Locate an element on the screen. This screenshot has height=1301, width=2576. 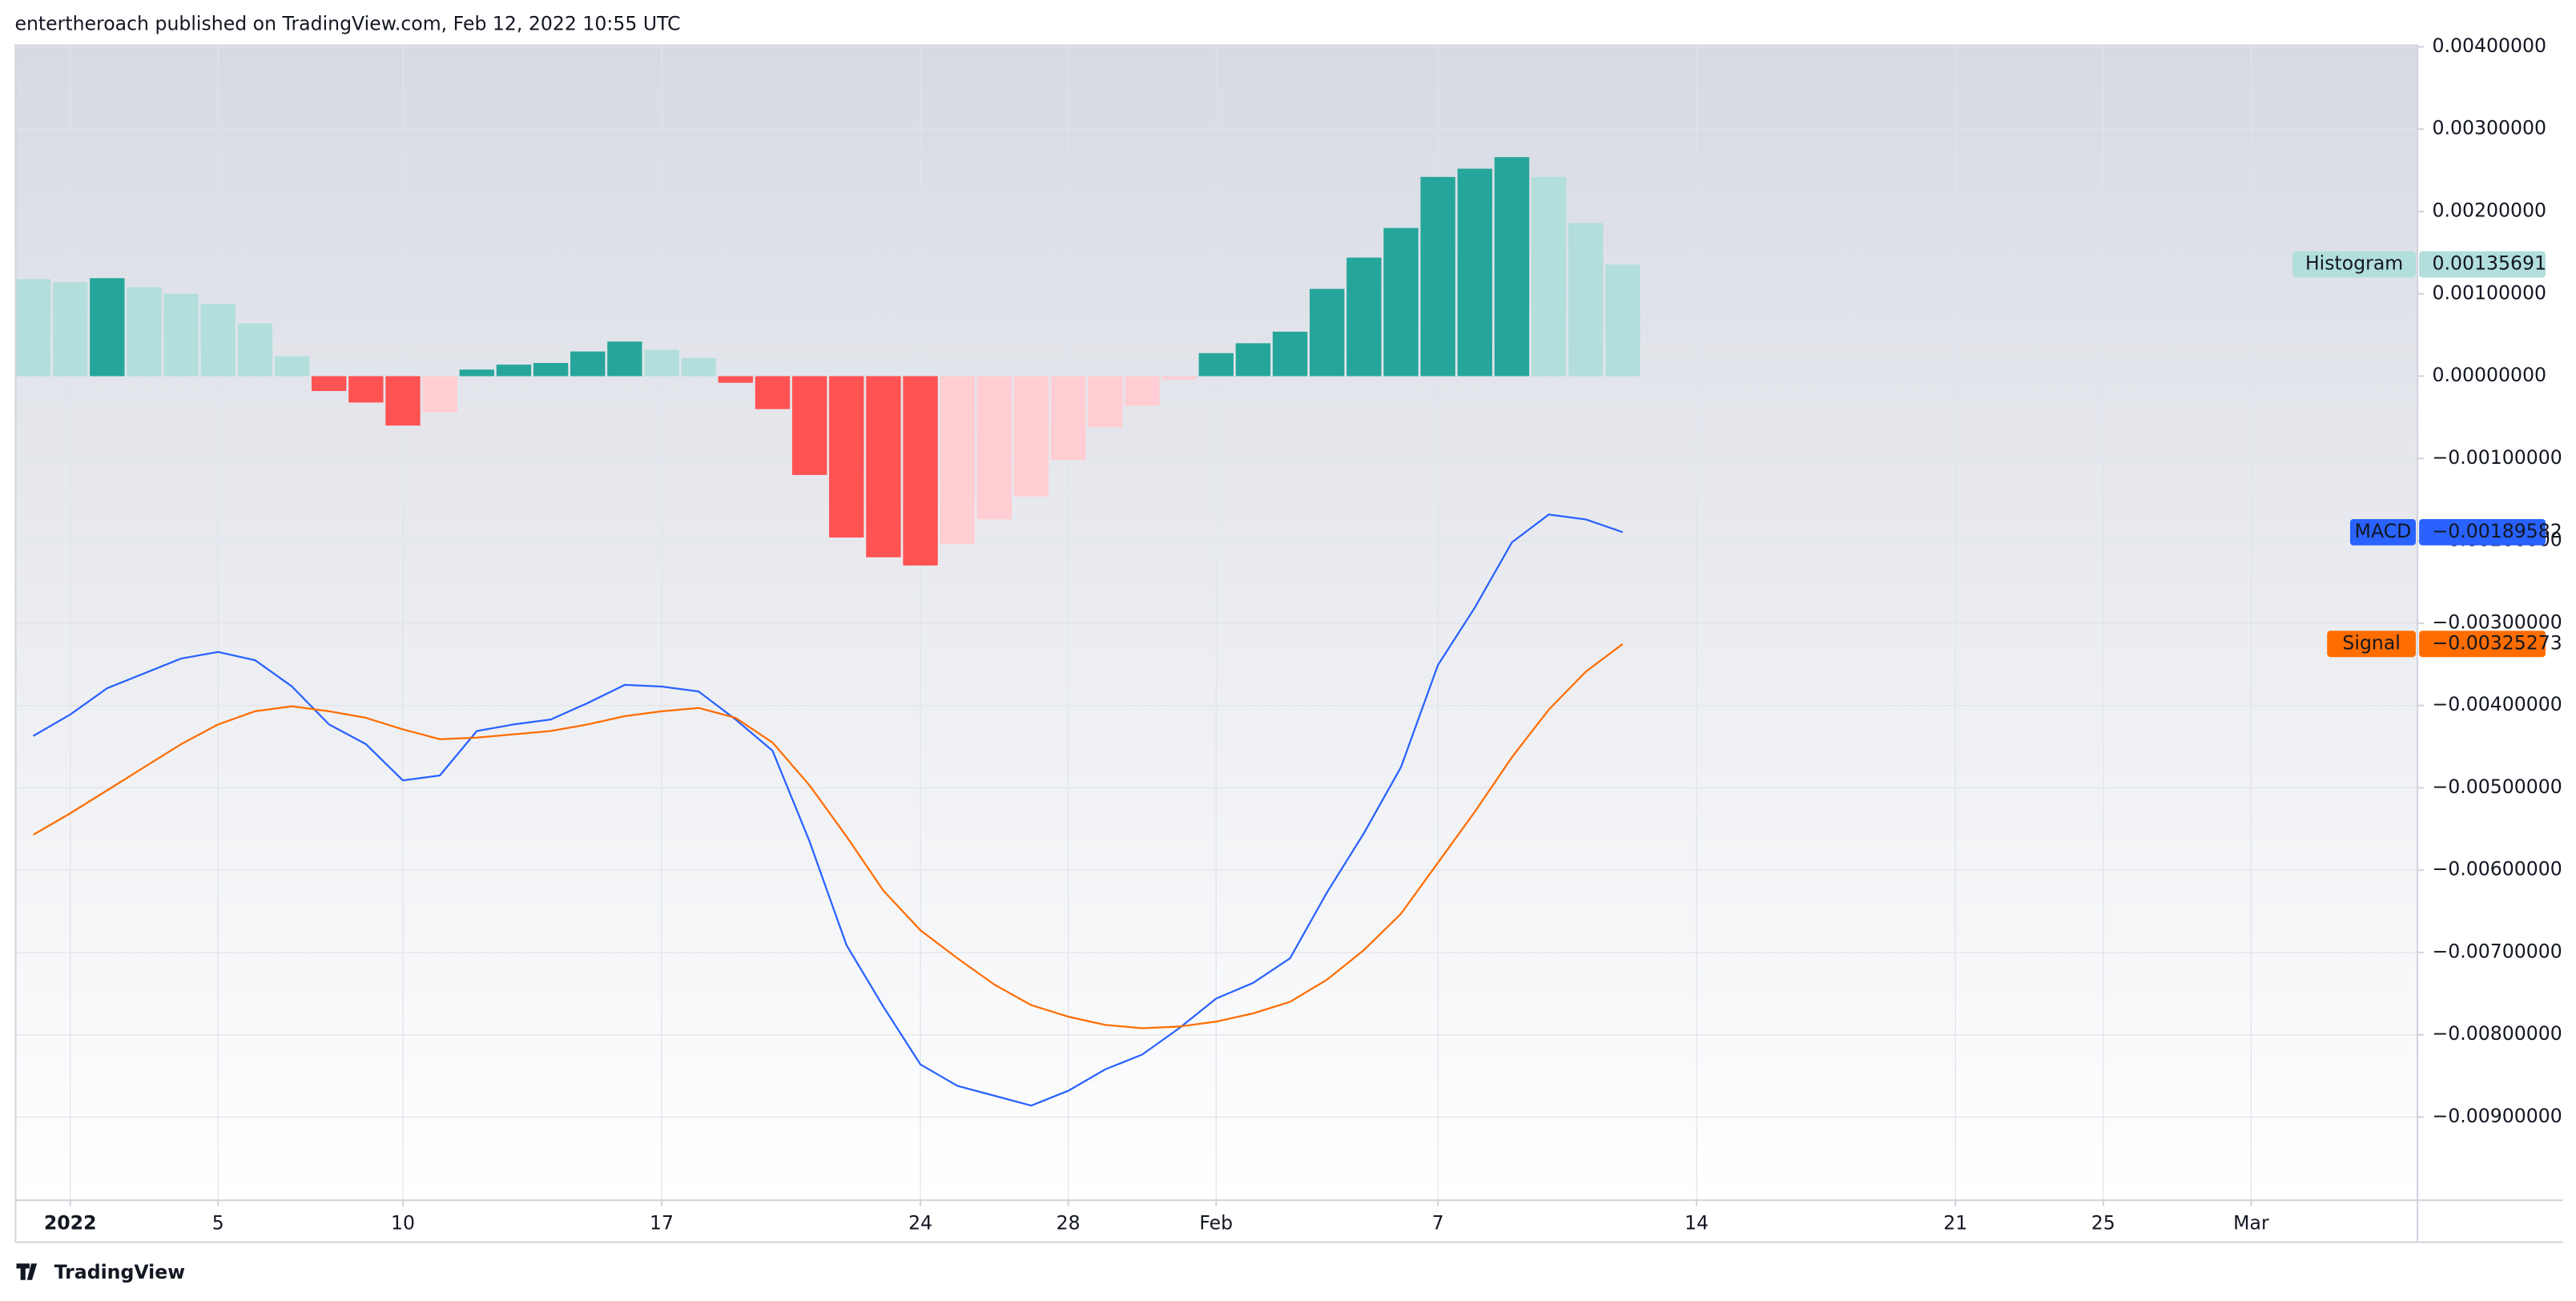
x-tick-label: Feb is located at coordinates (1216, 1223).